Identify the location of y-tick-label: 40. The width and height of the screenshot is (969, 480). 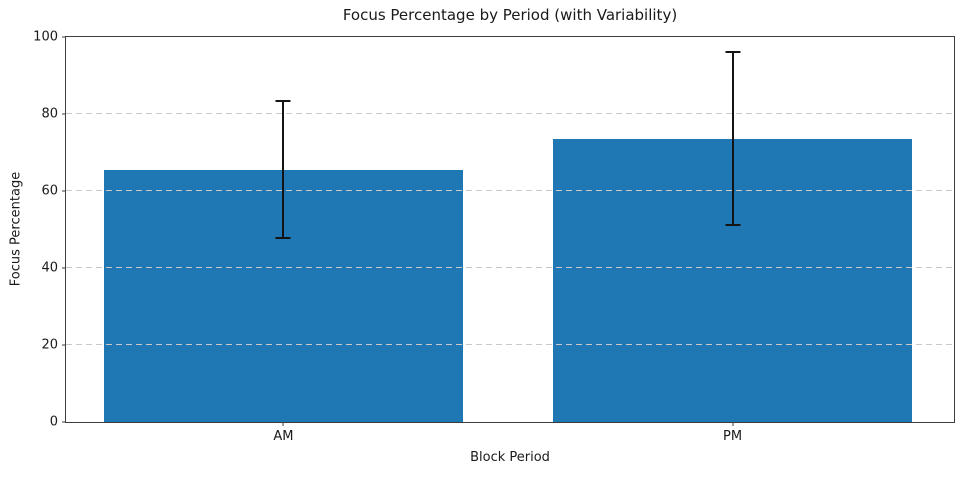
(49, 268).